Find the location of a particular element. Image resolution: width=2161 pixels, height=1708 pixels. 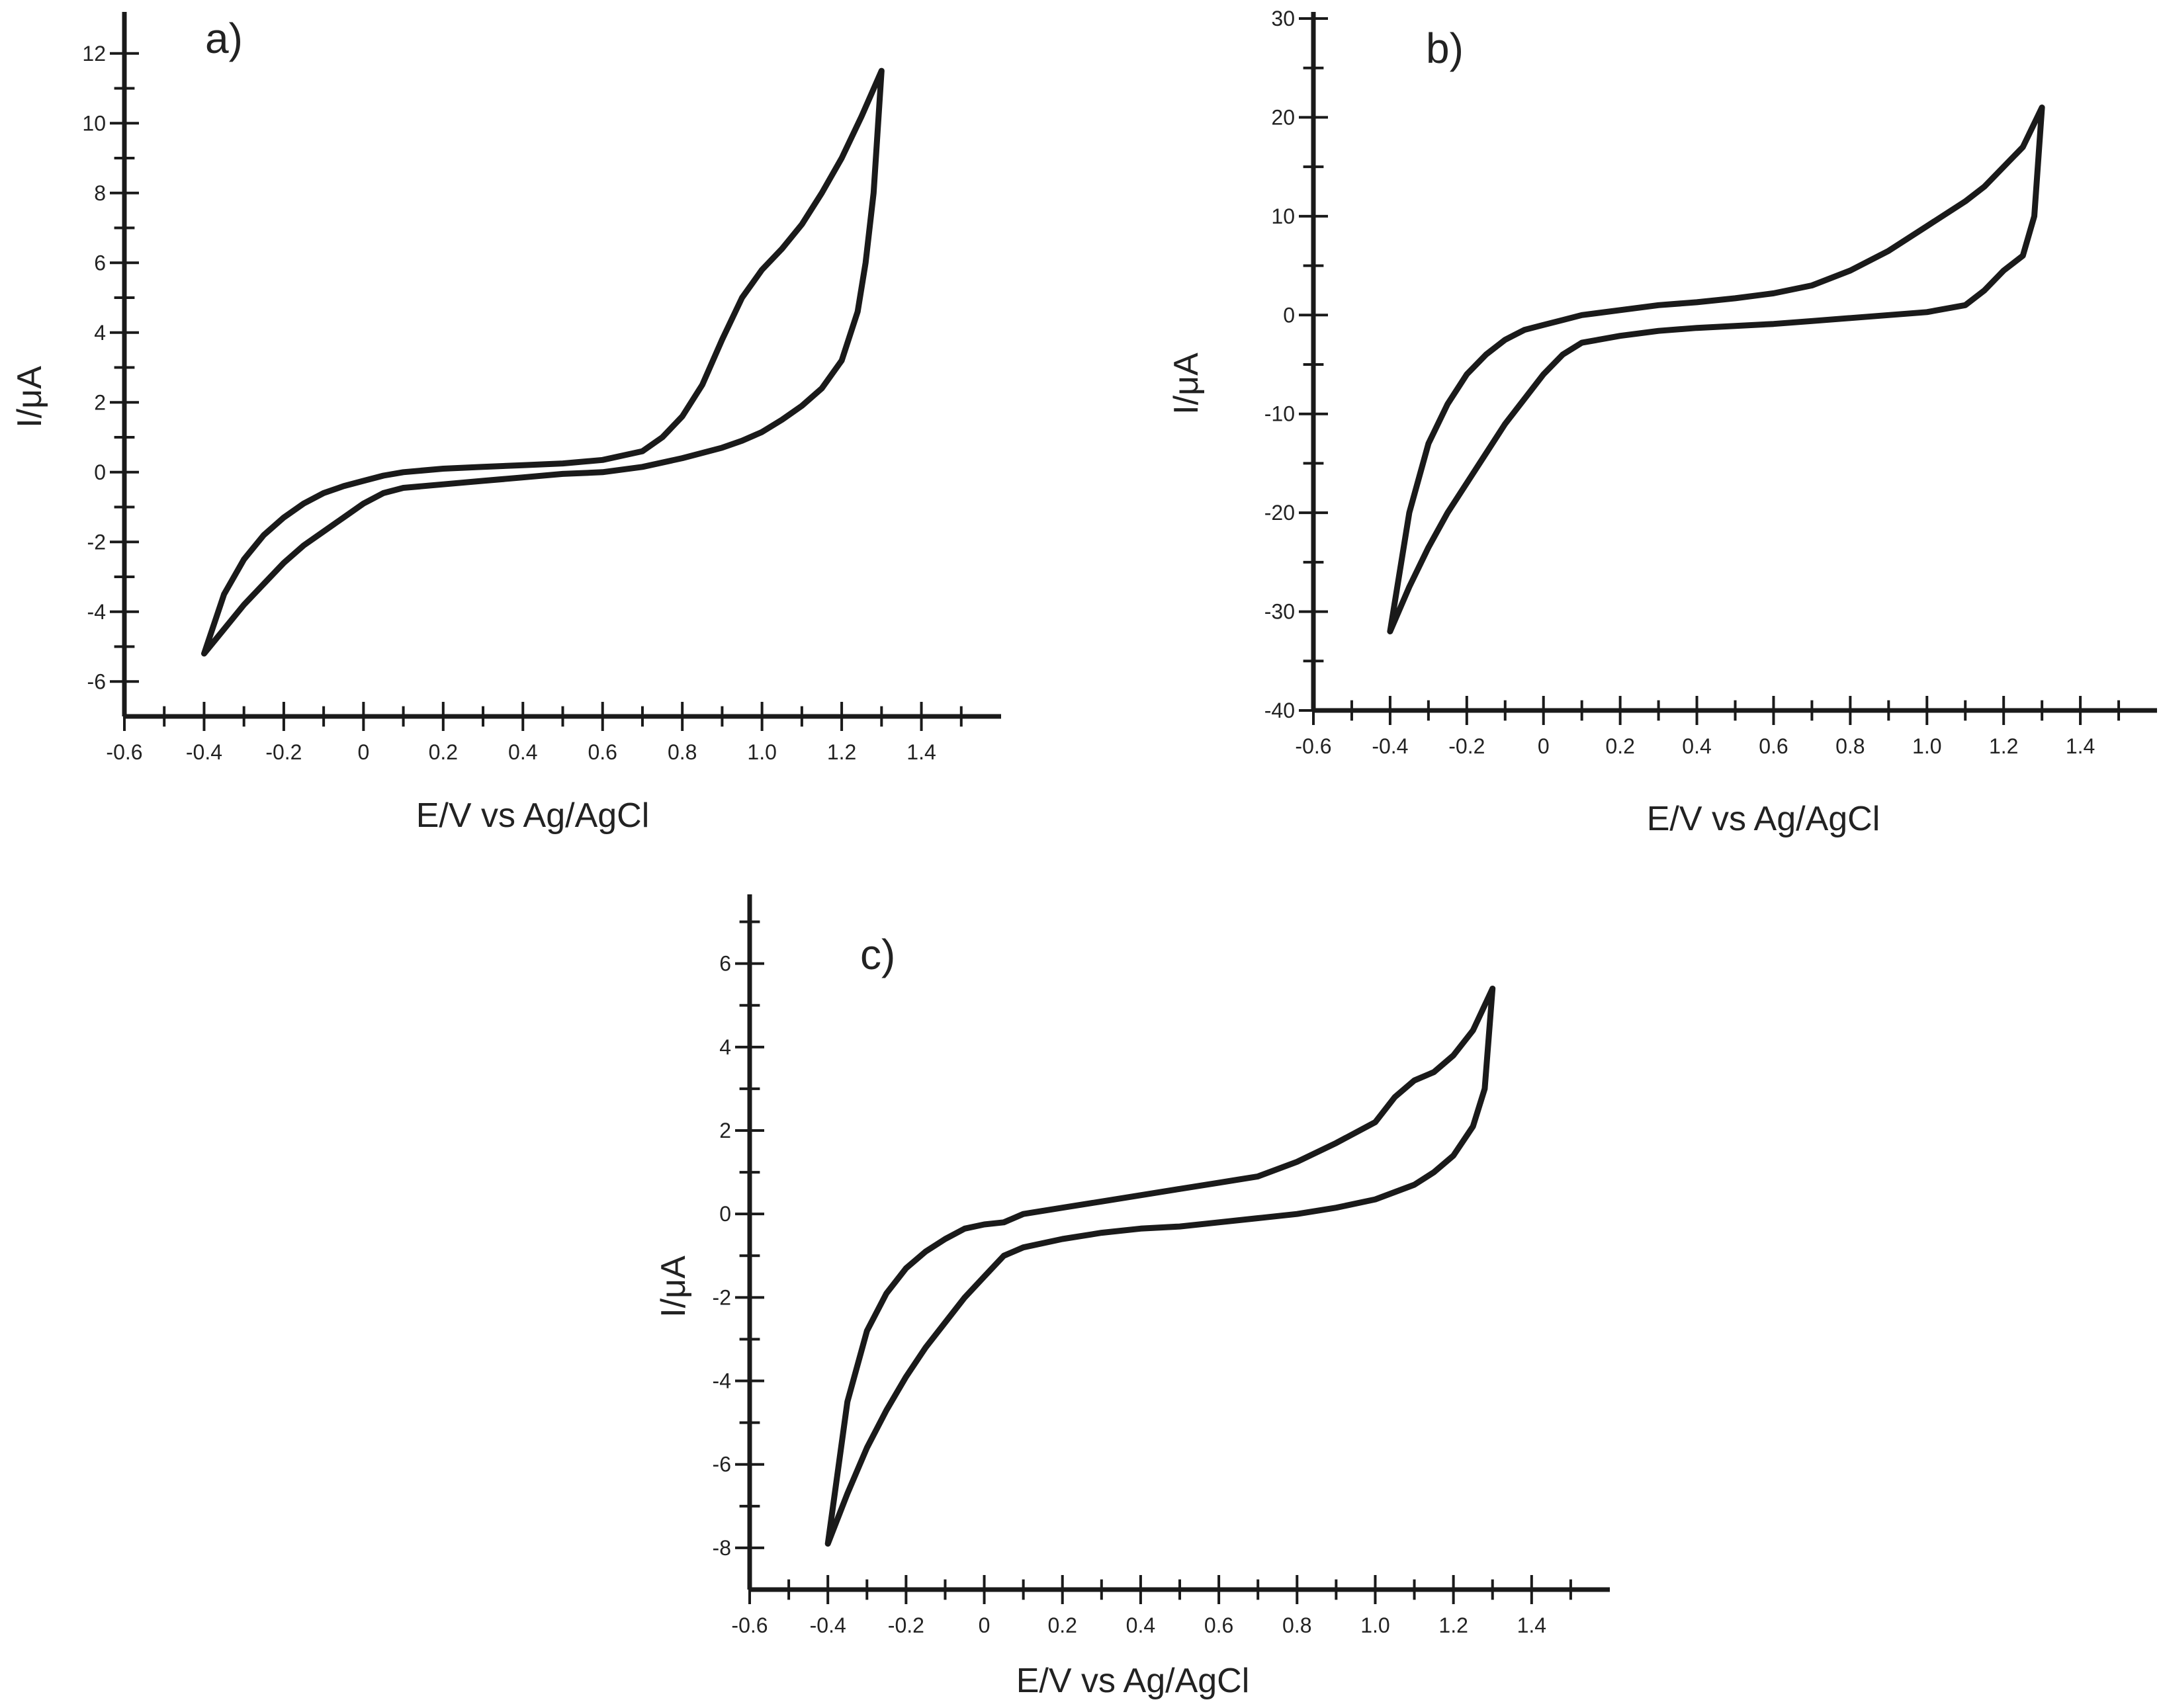

y-tick-label: -30 is located at coordinates (1280, 612).